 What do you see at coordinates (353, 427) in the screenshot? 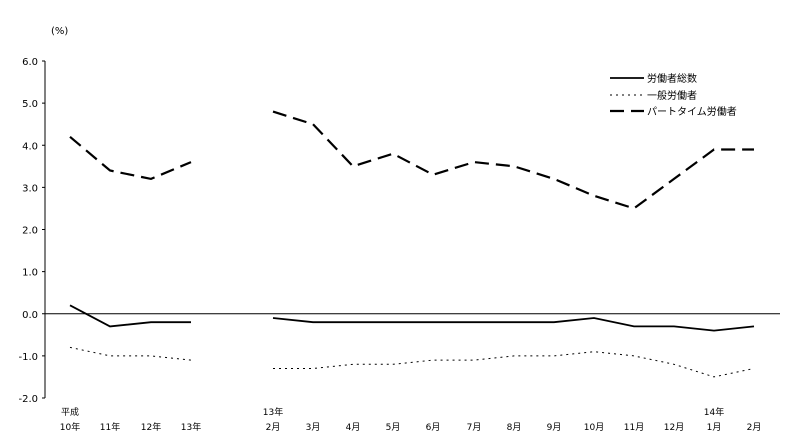
I see `x-tick-label: 4月` at bounding box center [353, 427].